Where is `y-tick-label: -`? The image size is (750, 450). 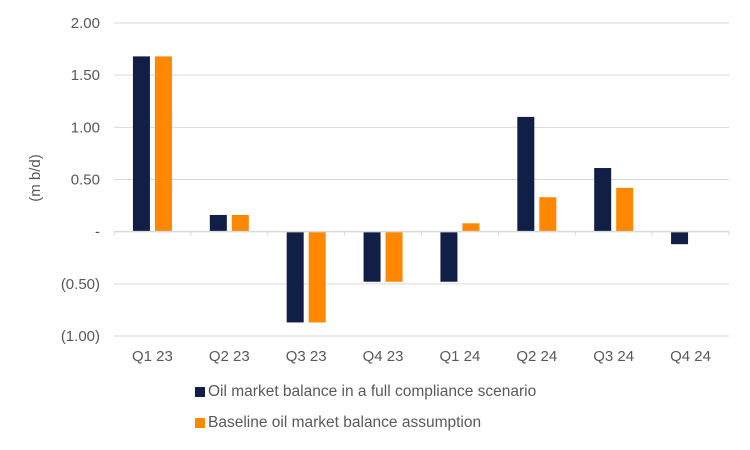
y-tick-label: - is located at coordinates (97, 232).